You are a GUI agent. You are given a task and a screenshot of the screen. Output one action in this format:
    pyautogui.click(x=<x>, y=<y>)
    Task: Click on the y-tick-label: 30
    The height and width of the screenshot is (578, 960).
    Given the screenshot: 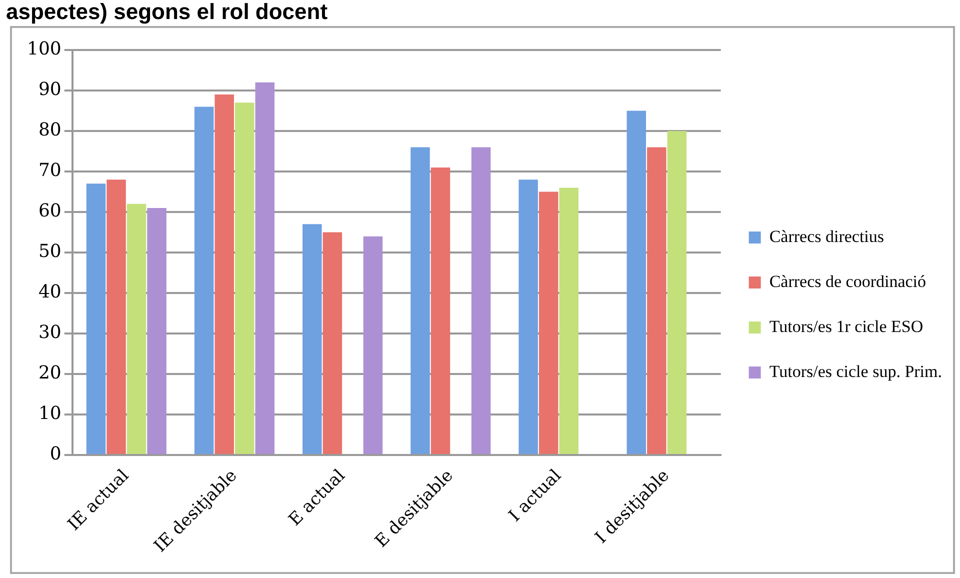 What is the action you would take?
    pyautogui.click(x=50, y=333)
    